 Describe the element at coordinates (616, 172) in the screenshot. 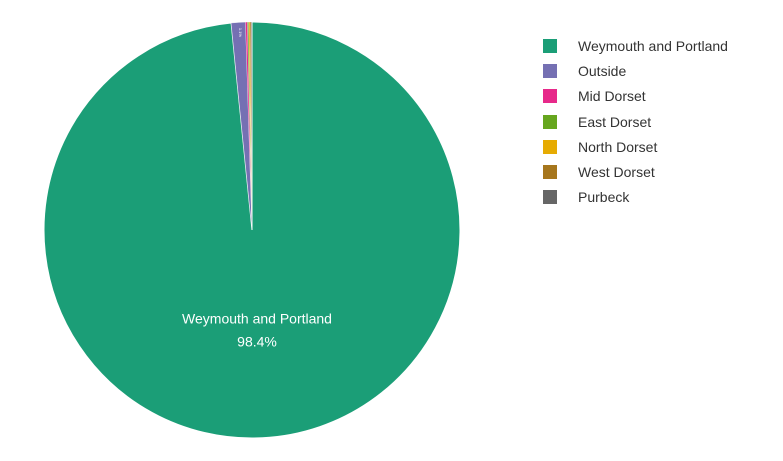

I see `legend-label: West Dorset` at that location.